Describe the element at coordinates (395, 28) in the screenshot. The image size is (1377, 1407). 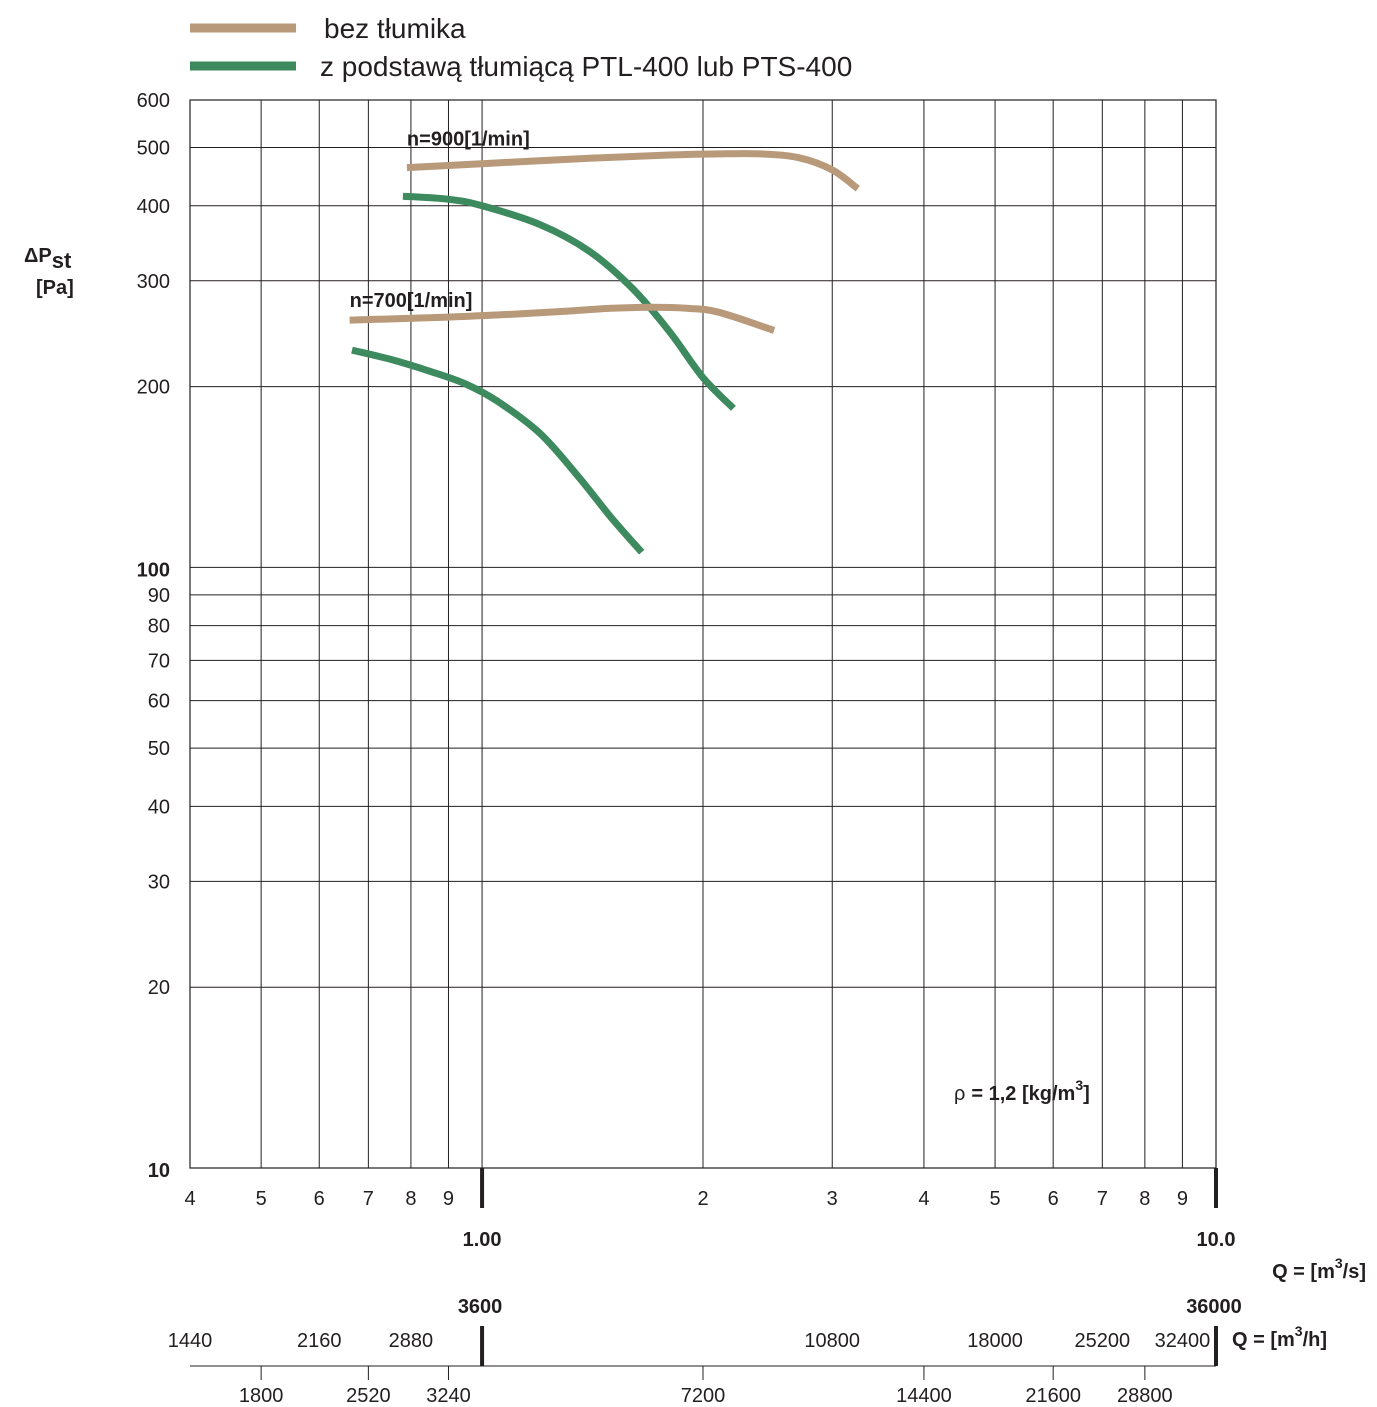
I see `legend-label: bez tłumika` at that location.